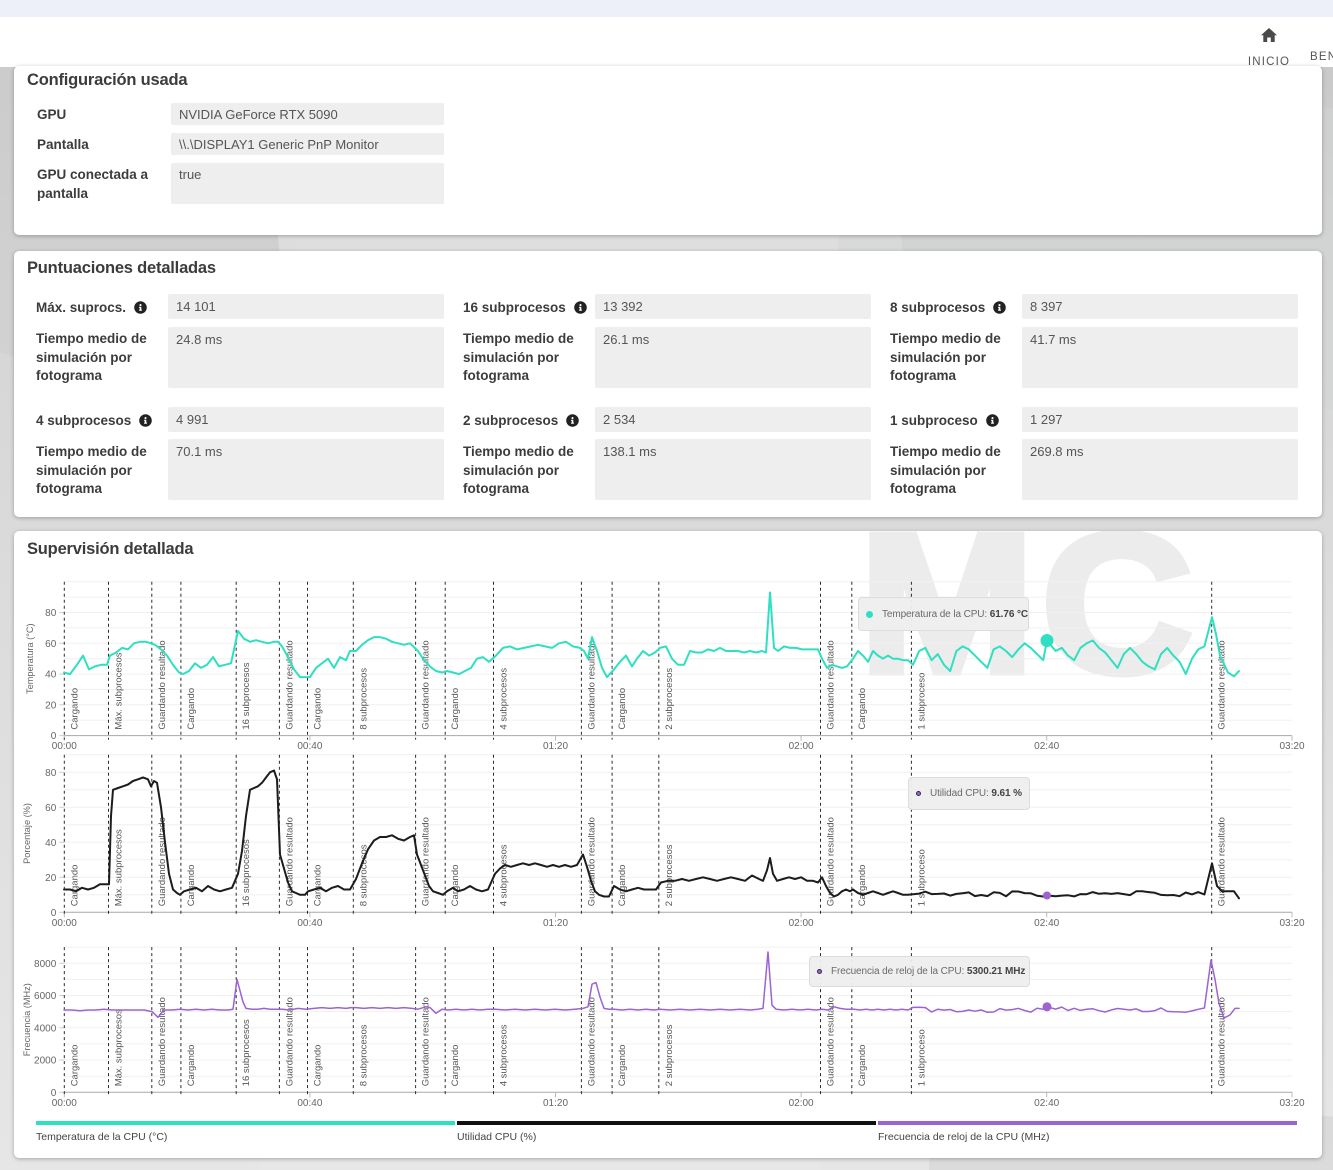 Image resolution: width=1333 pixels, height=1170 pixels. What do you see at coordinates (45, 996) in the screenshot?
I see `svg-text: 6000` at bounding box center [45, 996].